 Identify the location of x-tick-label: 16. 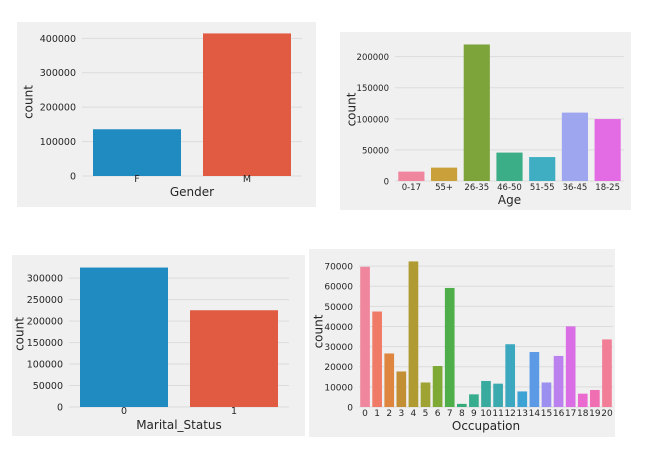
(559, 414).